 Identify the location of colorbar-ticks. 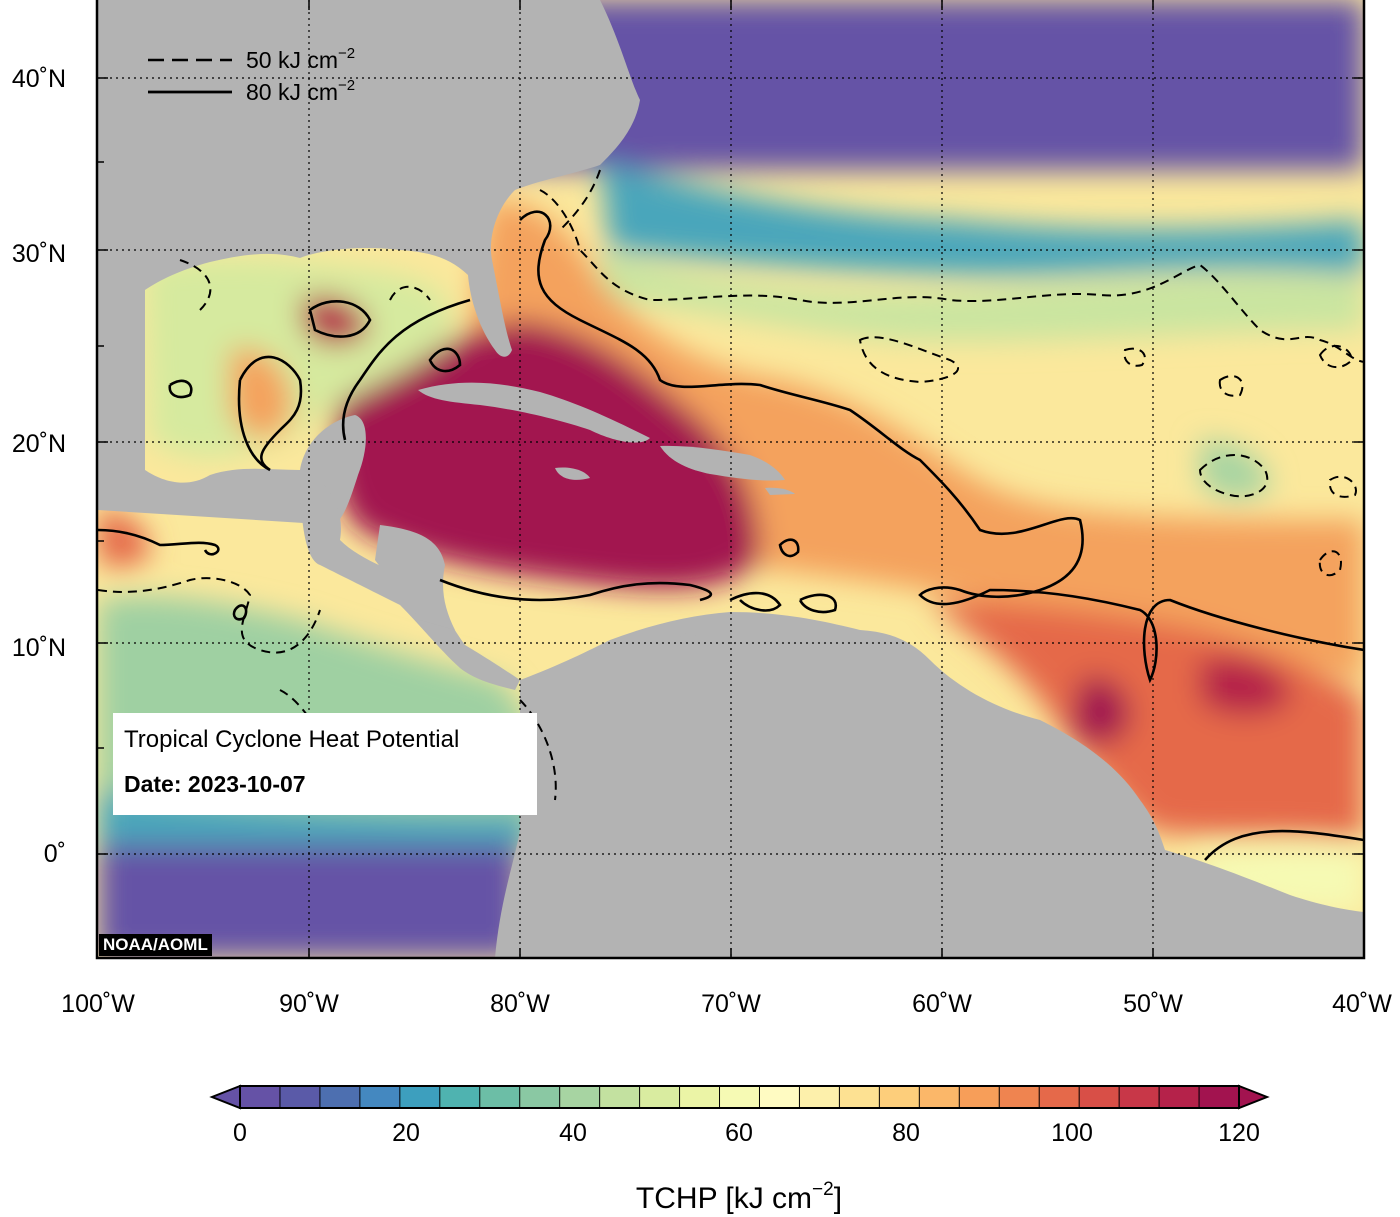
(739, 1097).